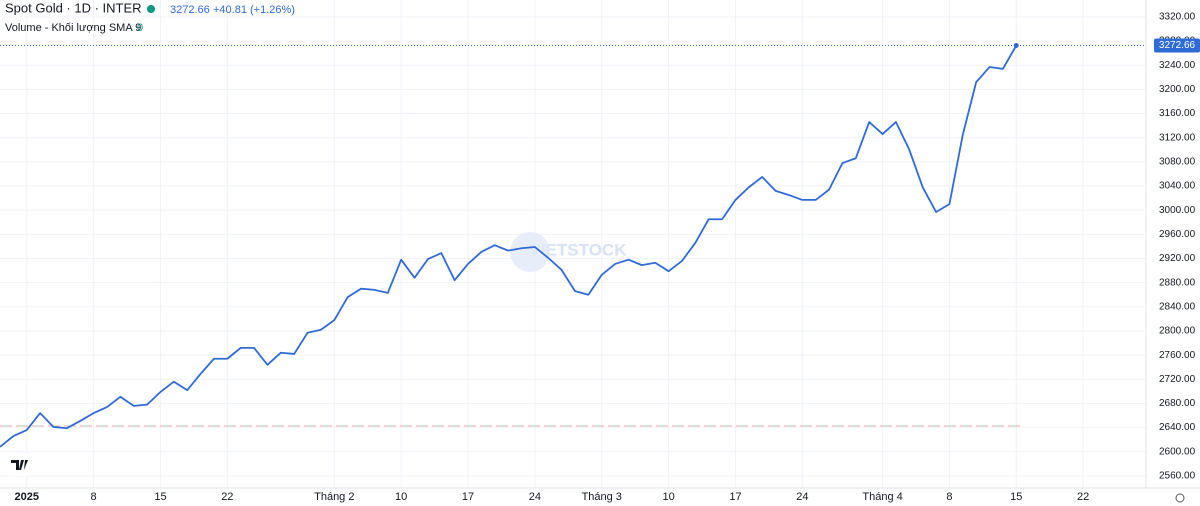  What do you see at coordinates (1177, 379) in the screenshot?
I see `y-tick-label: 2720.00` at bounding box center [1177, 379].